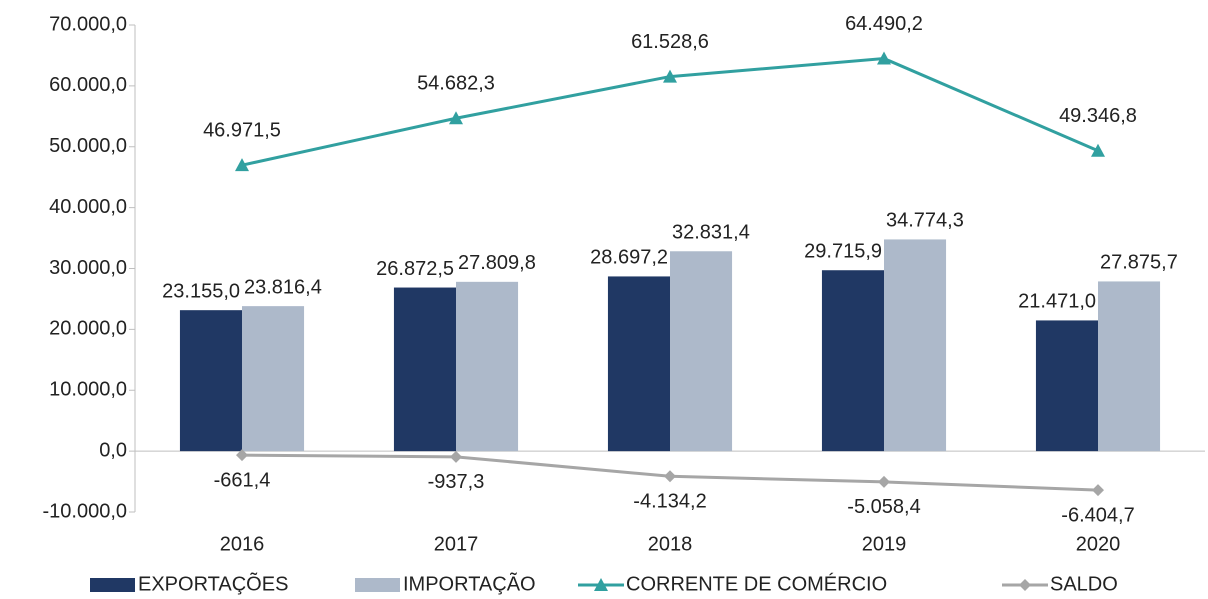 Image resolution: width=1208 pixels, height=599 pixels. What do you see at coordinates (113, 450) in the screenshot?
I see `y-tick-label: 0,0` at bounding box center [113, 450].